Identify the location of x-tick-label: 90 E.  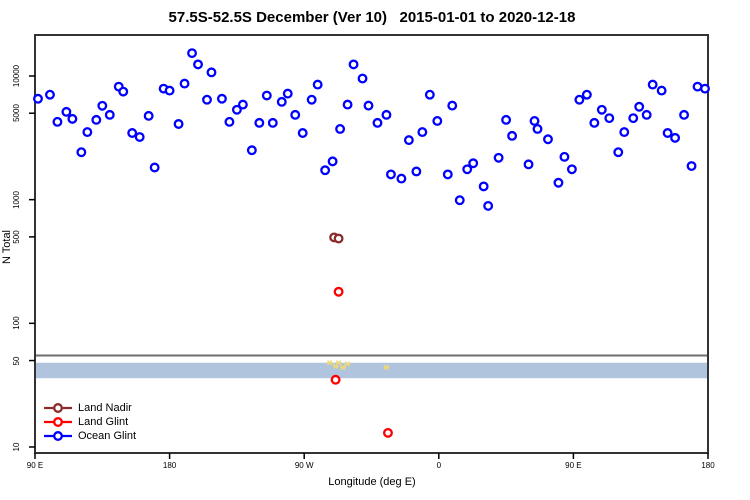
(573, 465).